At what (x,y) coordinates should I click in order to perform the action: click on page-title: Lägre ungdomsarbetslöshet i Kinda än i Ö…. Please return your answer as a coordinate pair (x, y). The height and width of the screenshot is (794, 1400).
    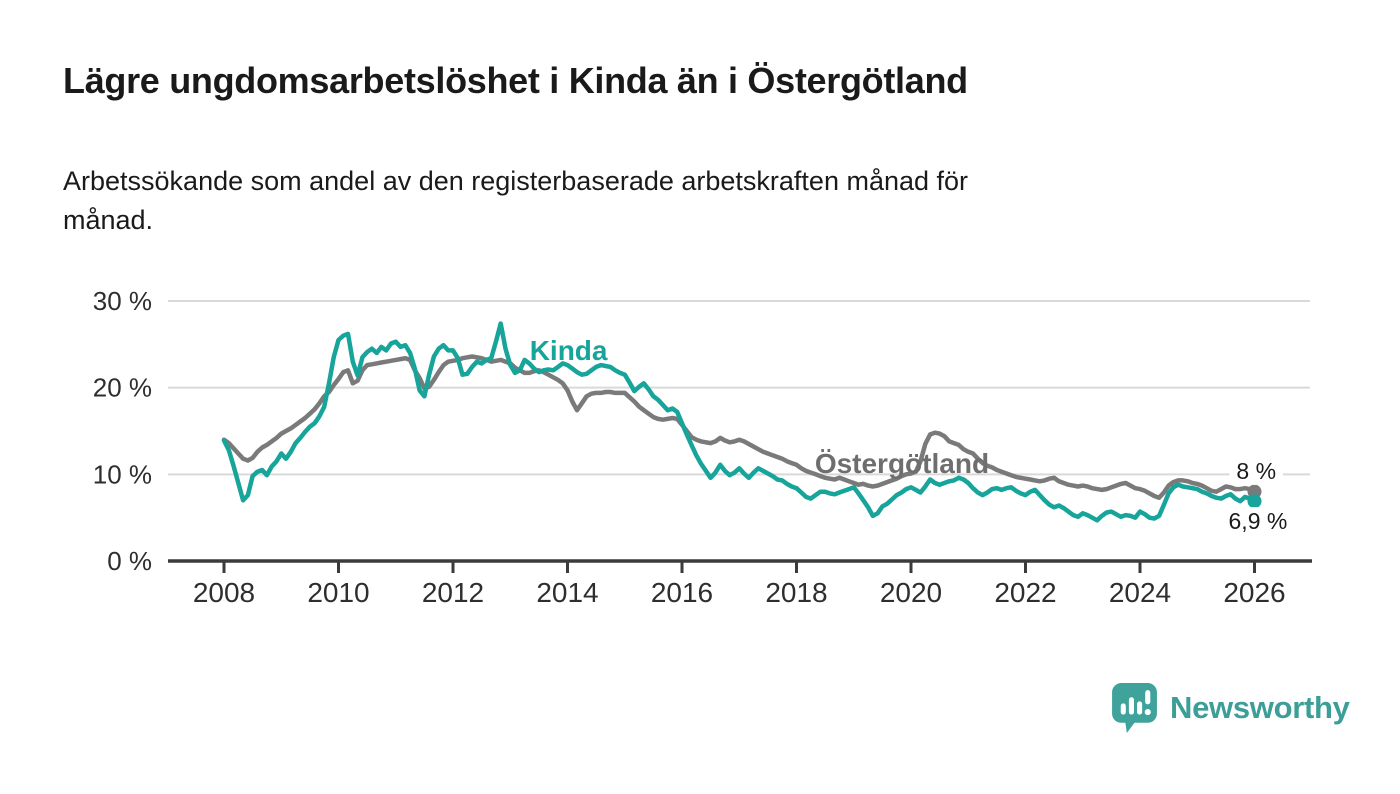
    Looking at the image, I should click on (515, 80).